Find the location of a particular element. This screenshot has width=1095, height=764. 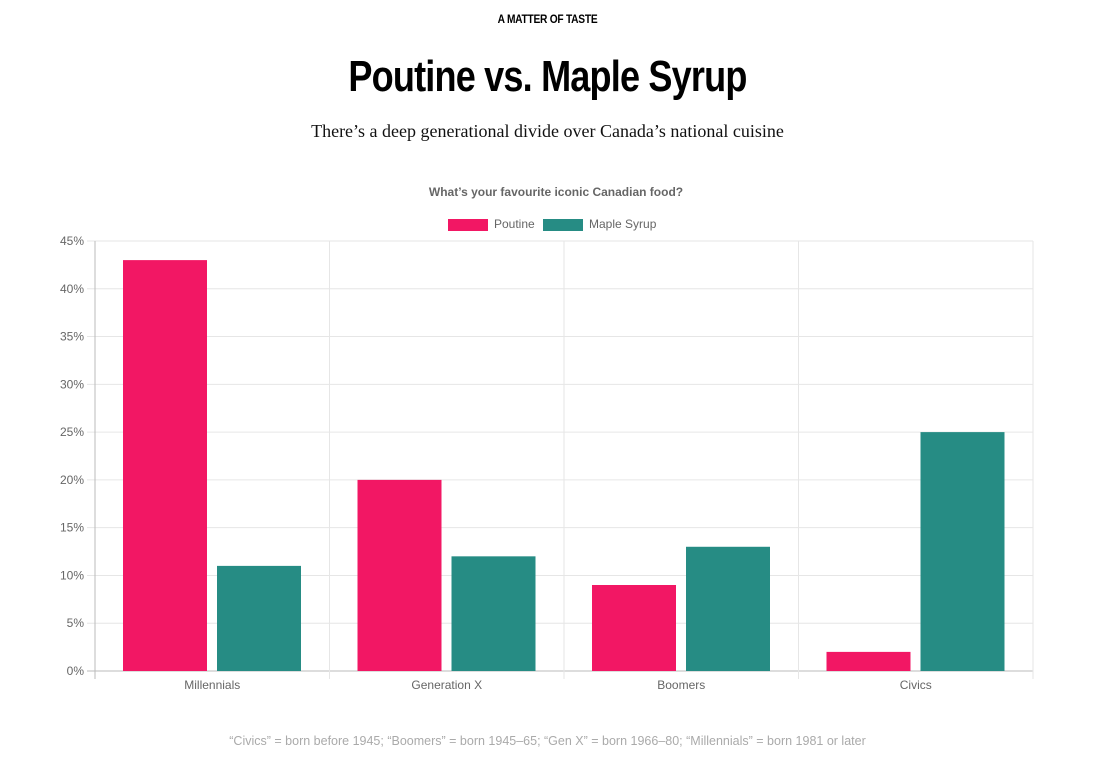

page-title: Poutine vs. Maple Syrup is located at coordinates (547, 76).